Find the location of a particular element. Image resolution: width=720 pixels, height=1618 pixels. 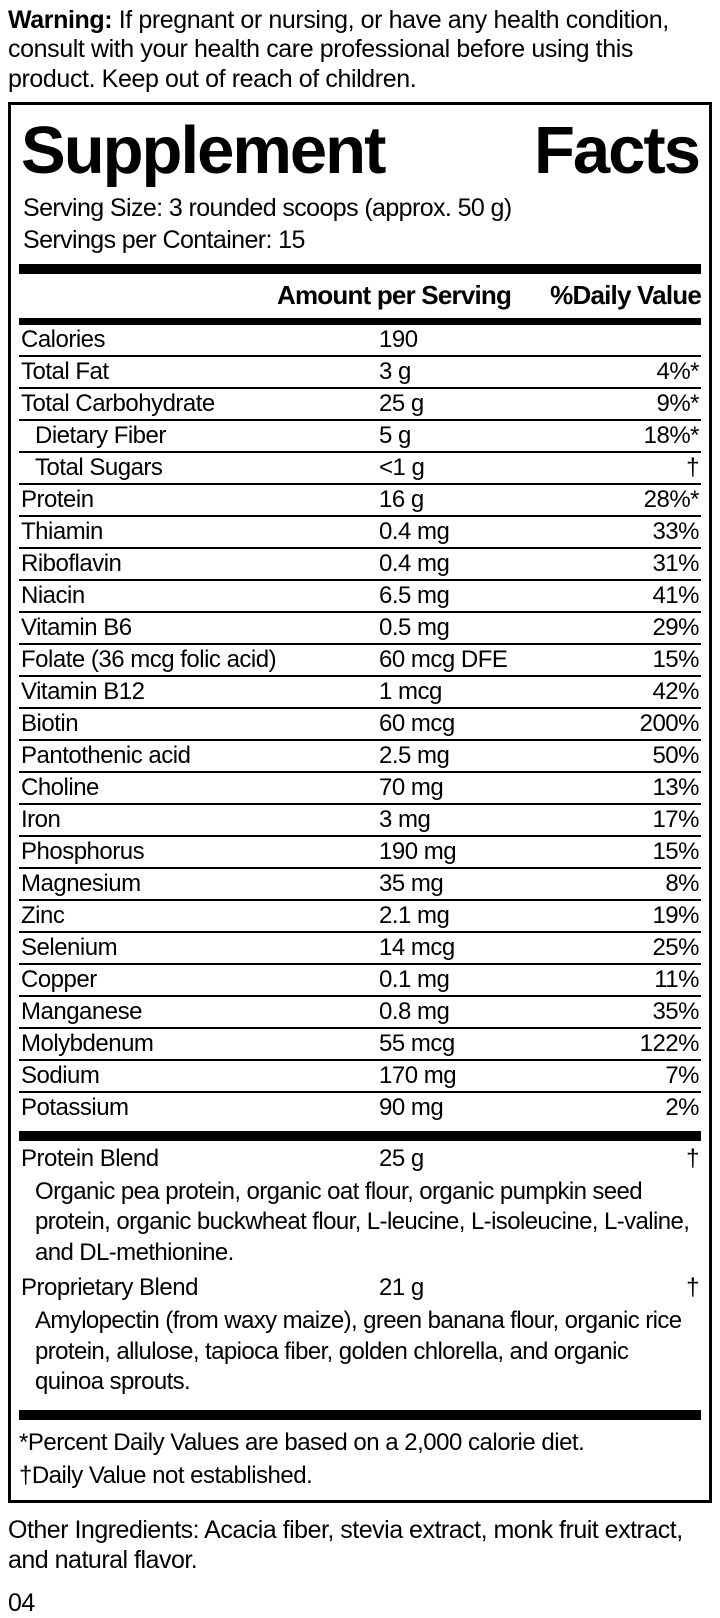

nutrient-daily-value: † is located at coordinates (692, 467).